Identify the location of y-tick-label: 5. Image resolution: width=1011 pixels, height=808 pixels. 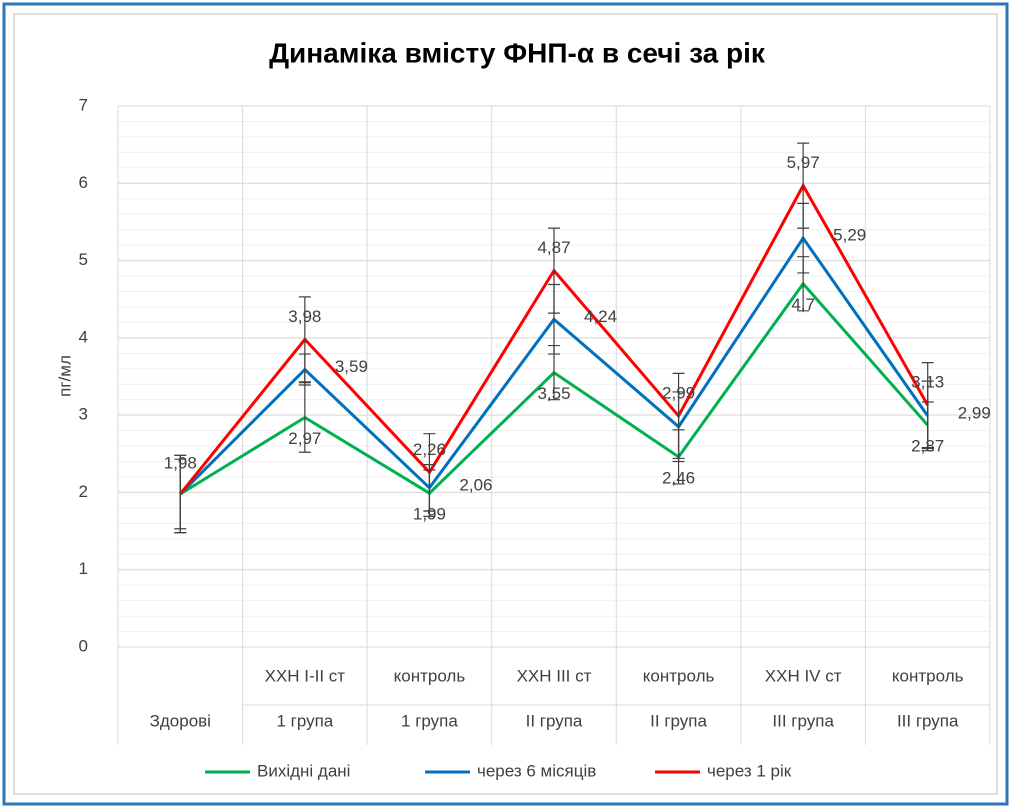
(83, 259).